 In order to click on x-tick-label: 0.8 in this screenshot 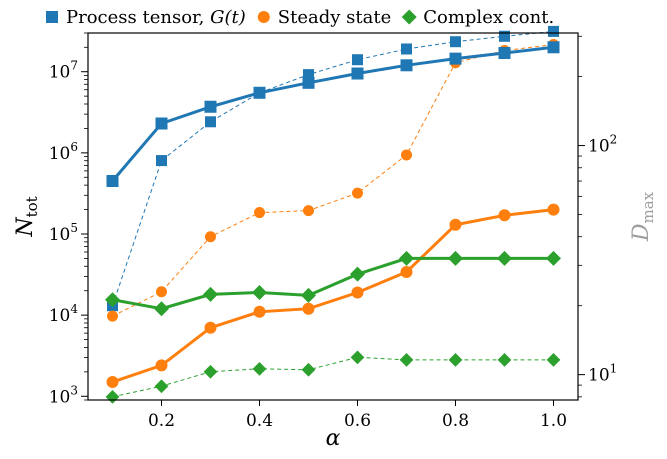, I will do `click(455, 421)`.